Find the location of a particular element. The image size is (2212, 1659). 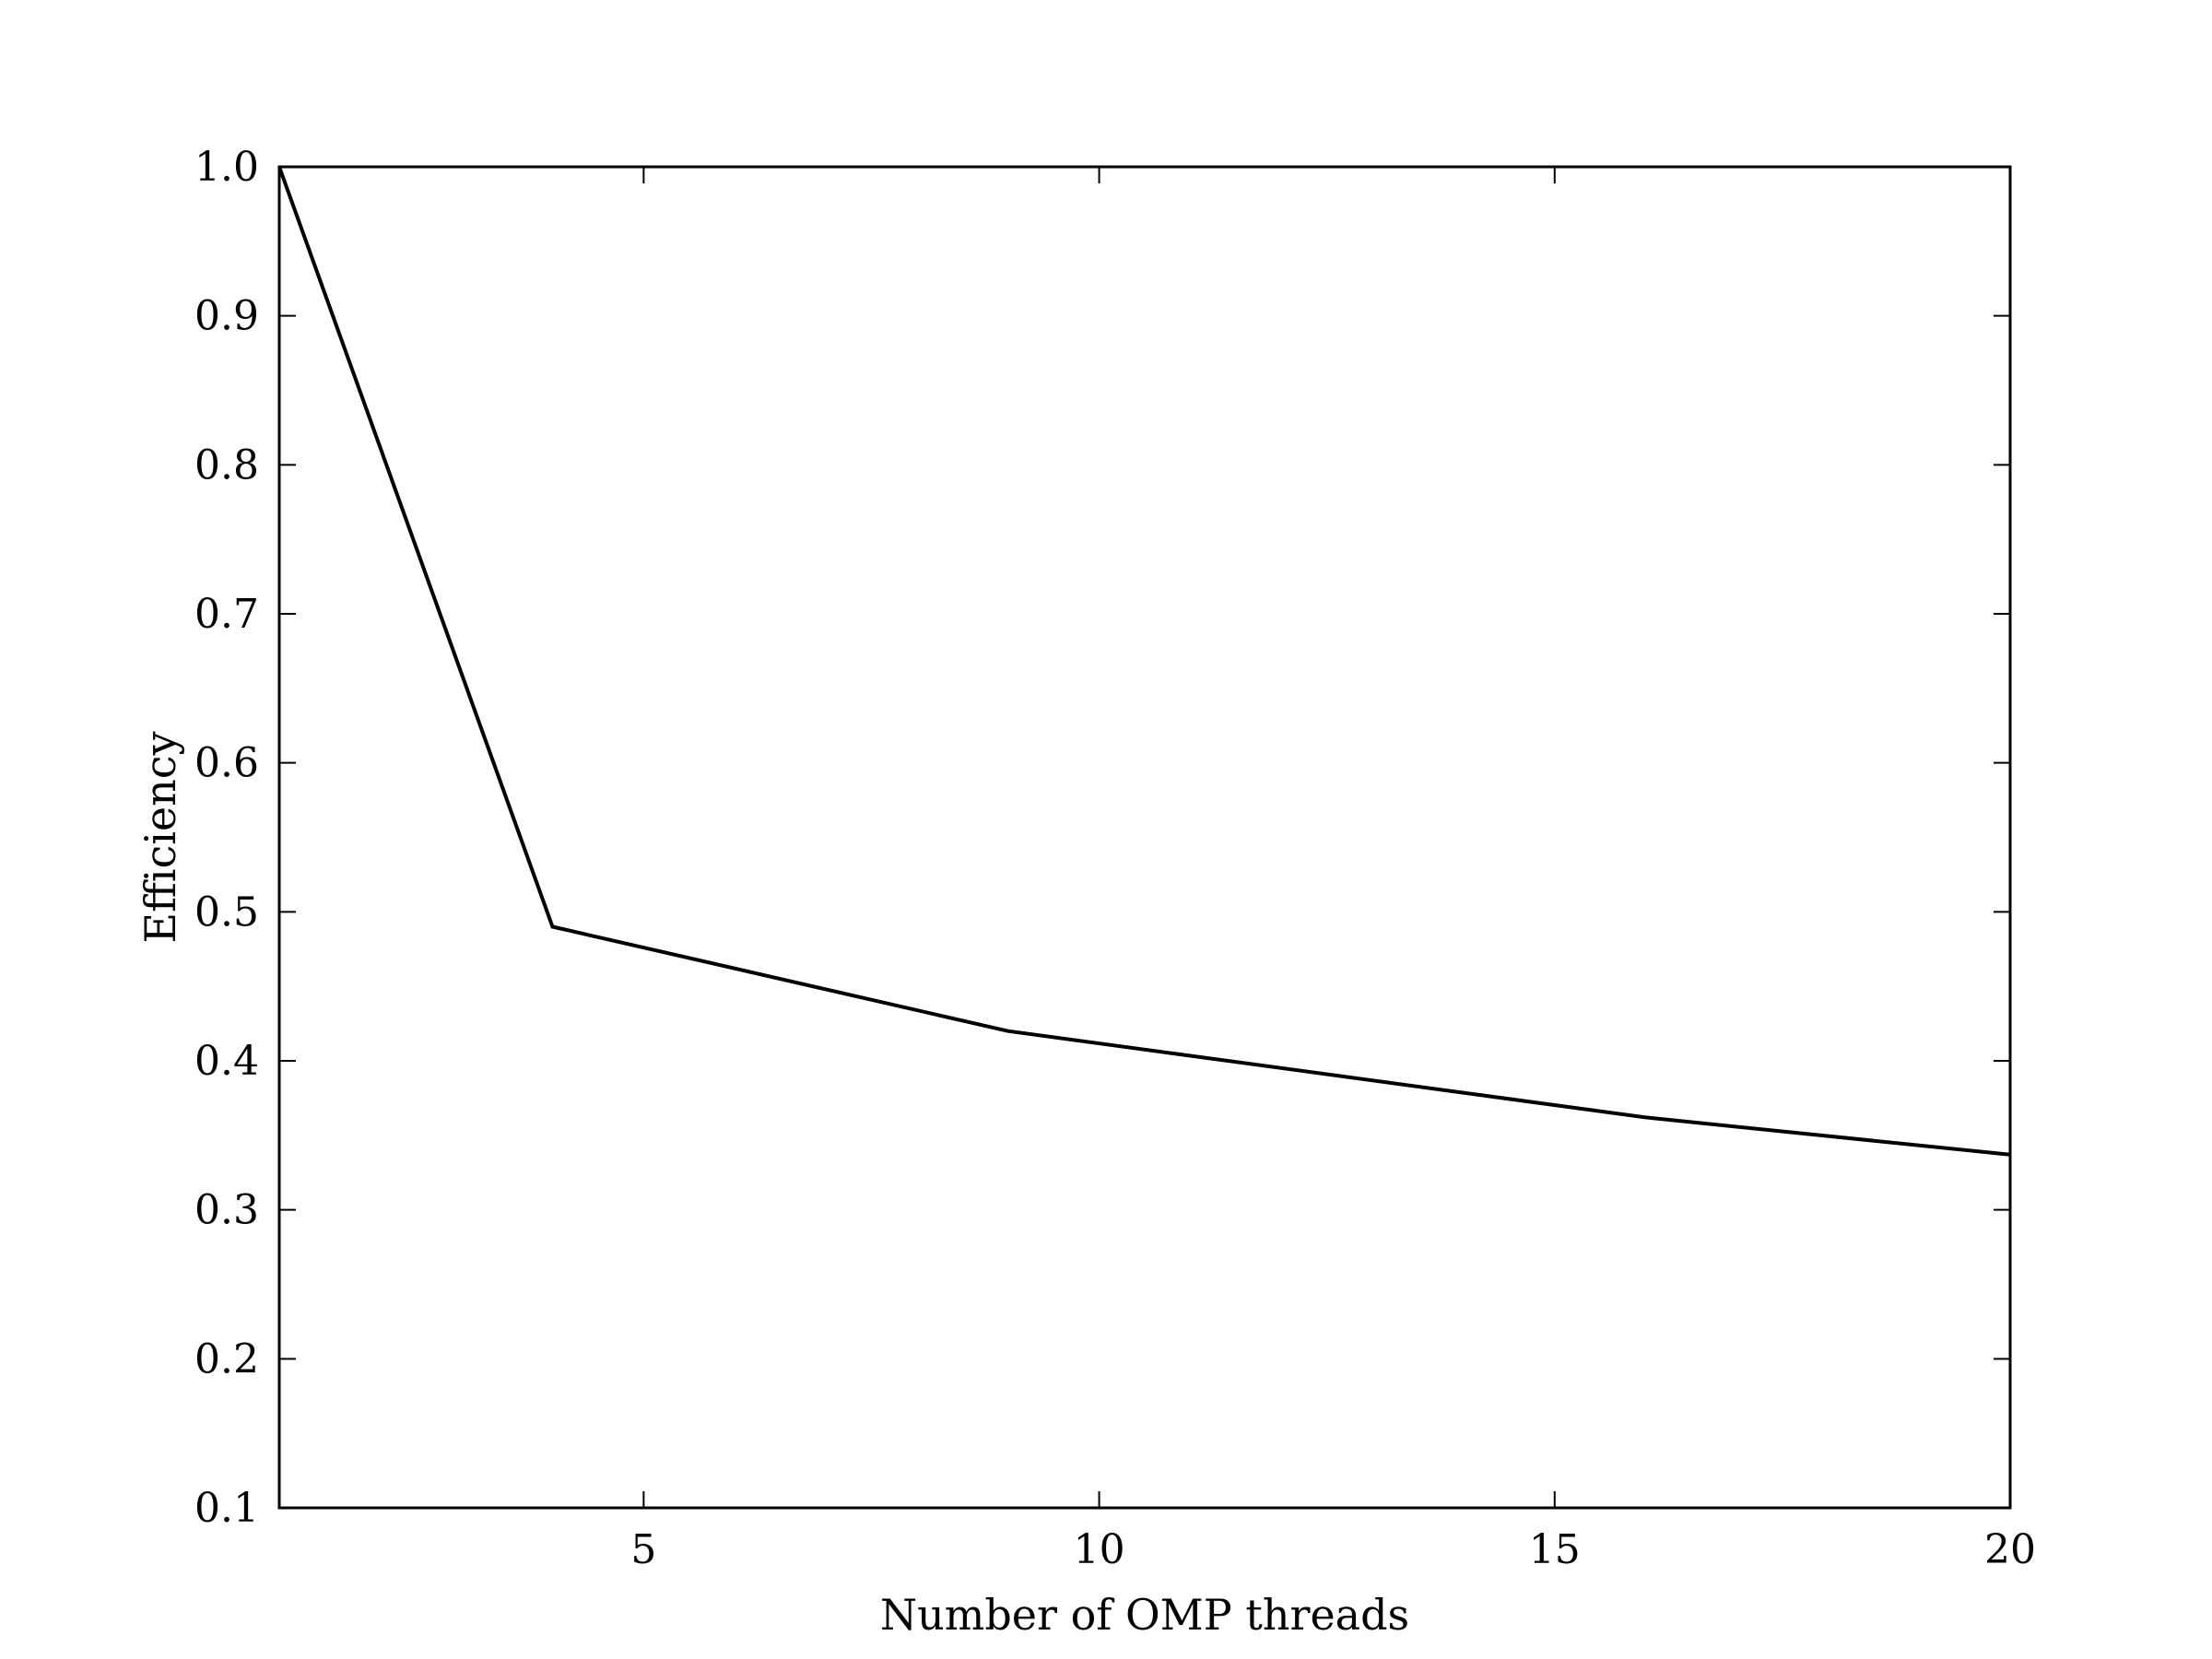

y-tick-label: 0.7 is located at coordinates (226, 614).